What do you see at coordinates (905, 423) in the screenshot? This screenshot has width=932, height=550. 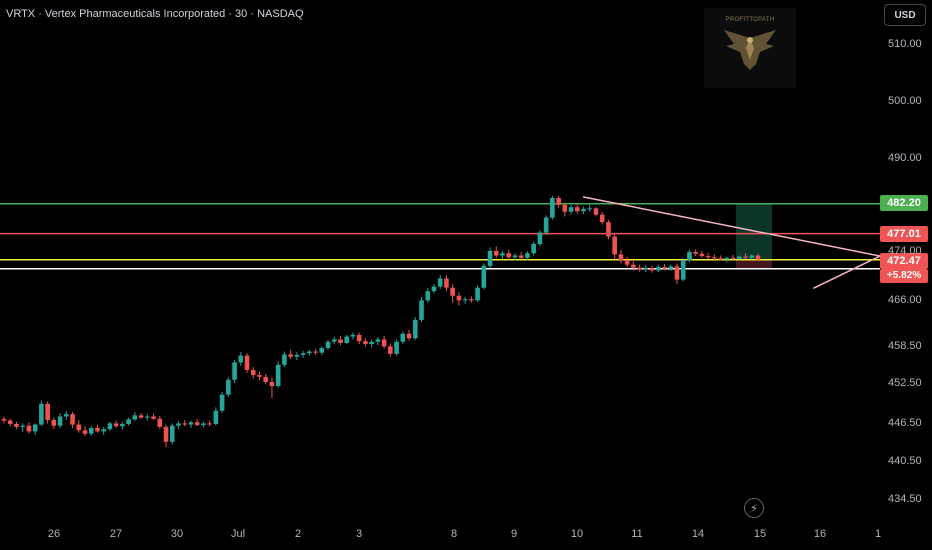 I see `price-tick: 446.50` at bounding box center [905, 423].